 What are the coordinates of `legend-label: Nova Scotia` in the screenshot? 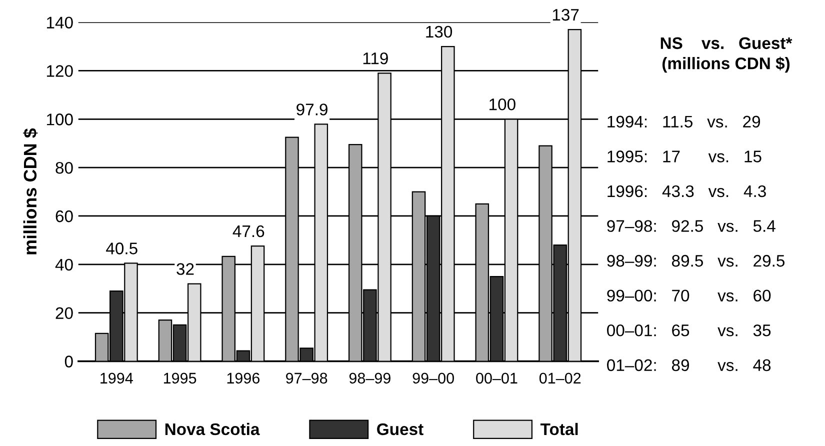 It's located at (212, 429).